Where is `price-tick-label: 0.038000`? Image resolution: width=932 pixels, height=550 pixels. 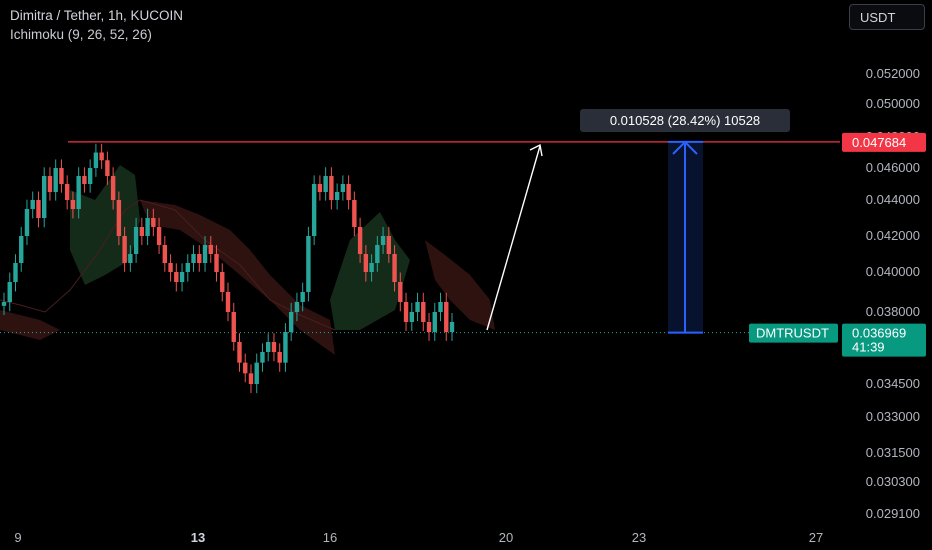
price-tick-label: 0.038000 is located at coordinates (893, 311).